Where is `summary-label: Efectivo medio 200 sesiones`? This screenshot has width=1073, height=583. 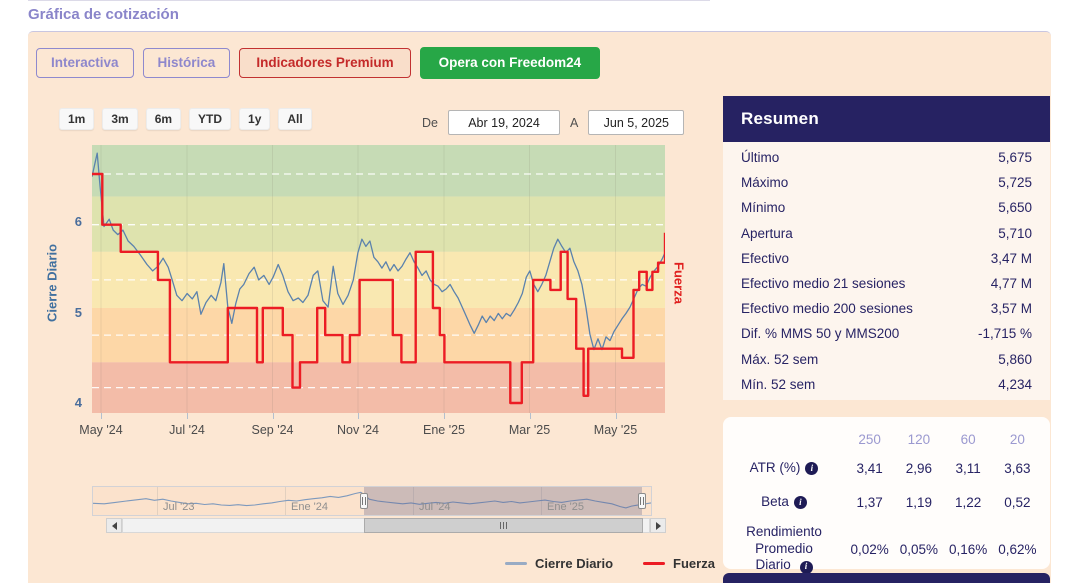
summary-label: Efectivo medio 200 sesiones is located at coordinates (827, 309).